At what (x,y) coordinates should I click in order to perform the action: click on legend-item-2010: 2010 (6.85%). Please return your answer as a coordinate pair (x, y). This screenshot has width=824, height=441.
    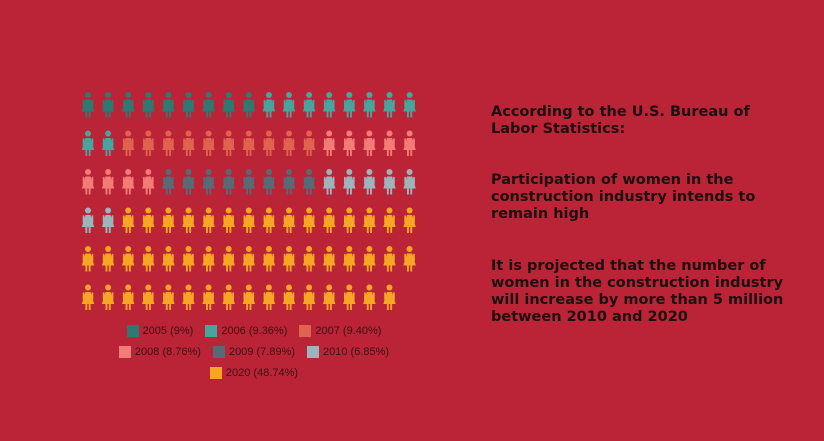
    Looking at the image, I should click on (348, 352).